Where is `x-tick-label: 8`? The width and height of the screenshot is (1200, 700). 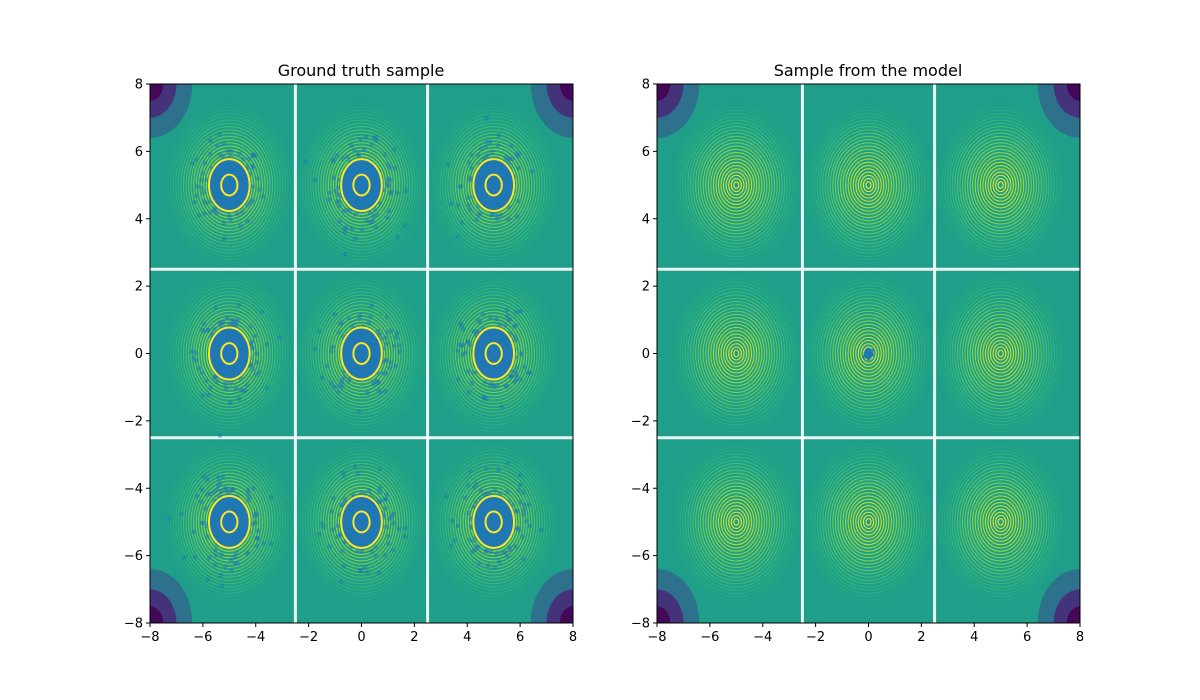
x-tick-label: 8 is located at coordinates (573, 637).